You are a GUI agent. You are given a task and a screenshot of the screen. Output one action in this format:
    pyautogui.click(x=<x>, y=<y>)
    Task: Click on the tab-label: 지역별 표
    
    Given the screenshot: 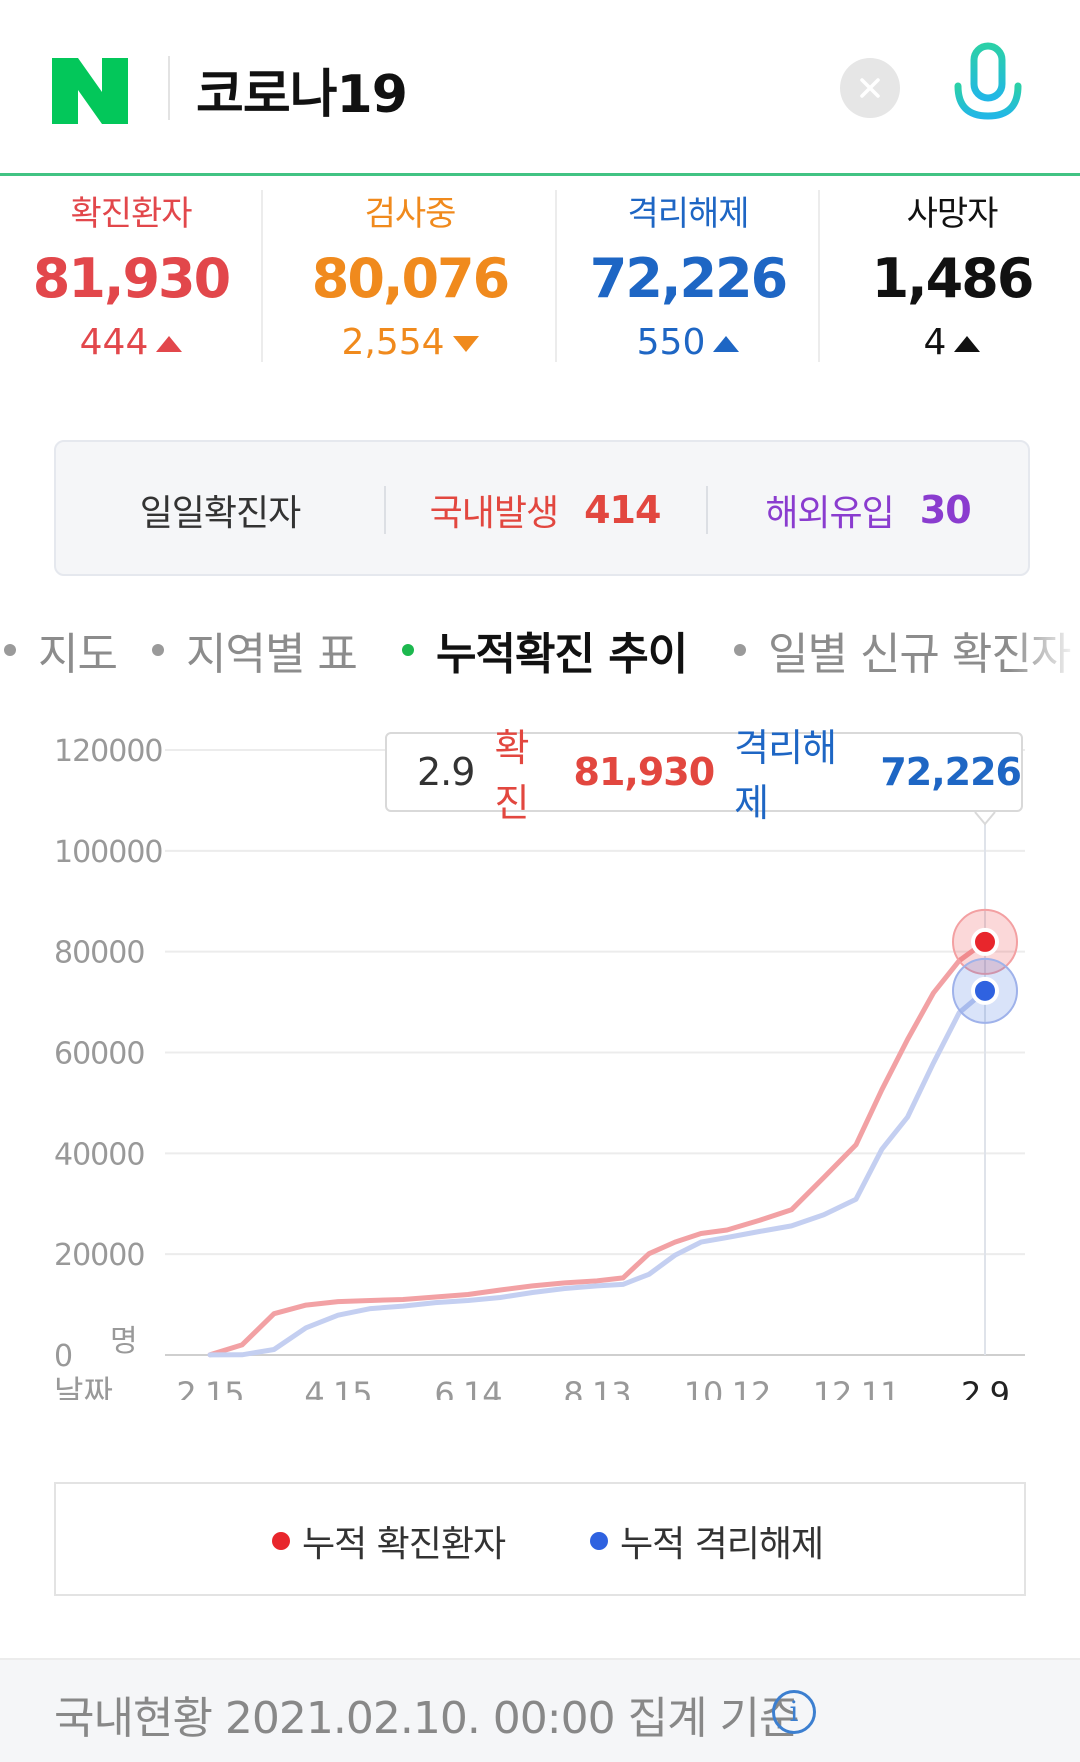 What is the action you would take?
    pyautogui.click(x=272, y=654)
    